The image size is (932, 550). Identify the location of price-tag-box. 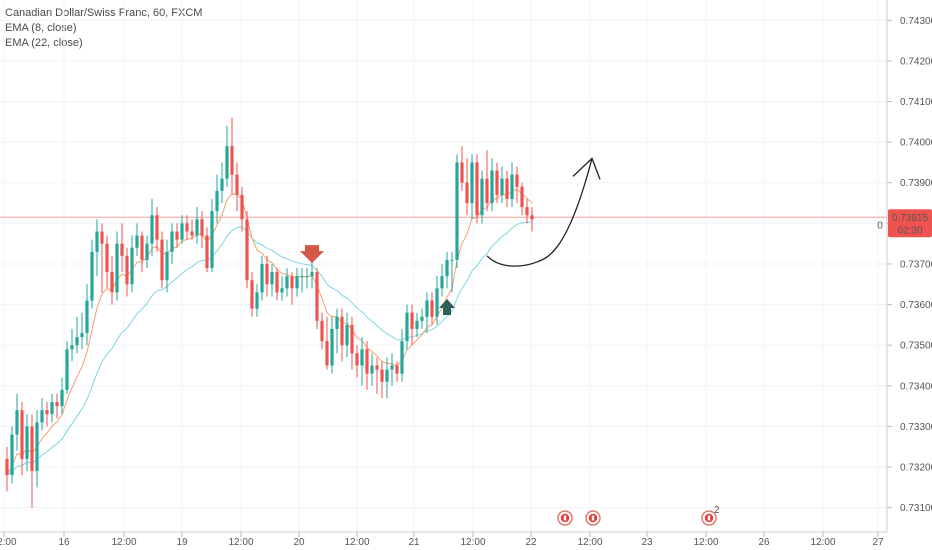
(910, 223).